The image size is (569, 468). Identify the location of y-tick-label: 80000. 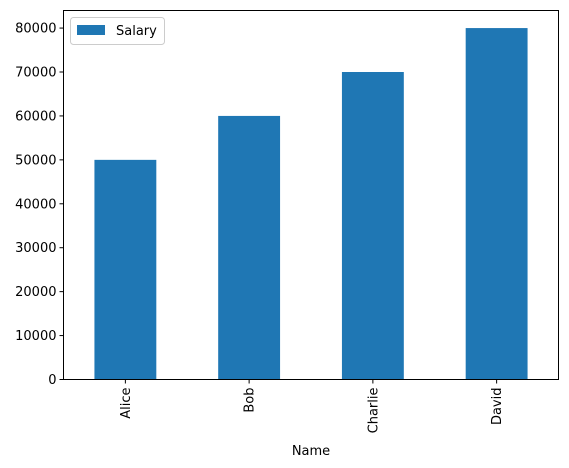
(35, 29).